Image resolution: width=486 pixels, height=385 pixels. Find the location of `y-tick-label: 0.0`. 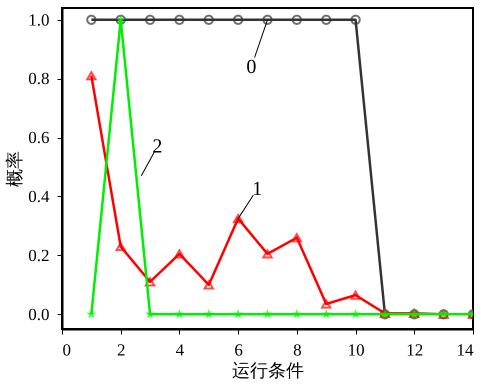

y-tick-label: 0.0 is located at coordinates (39, 314).